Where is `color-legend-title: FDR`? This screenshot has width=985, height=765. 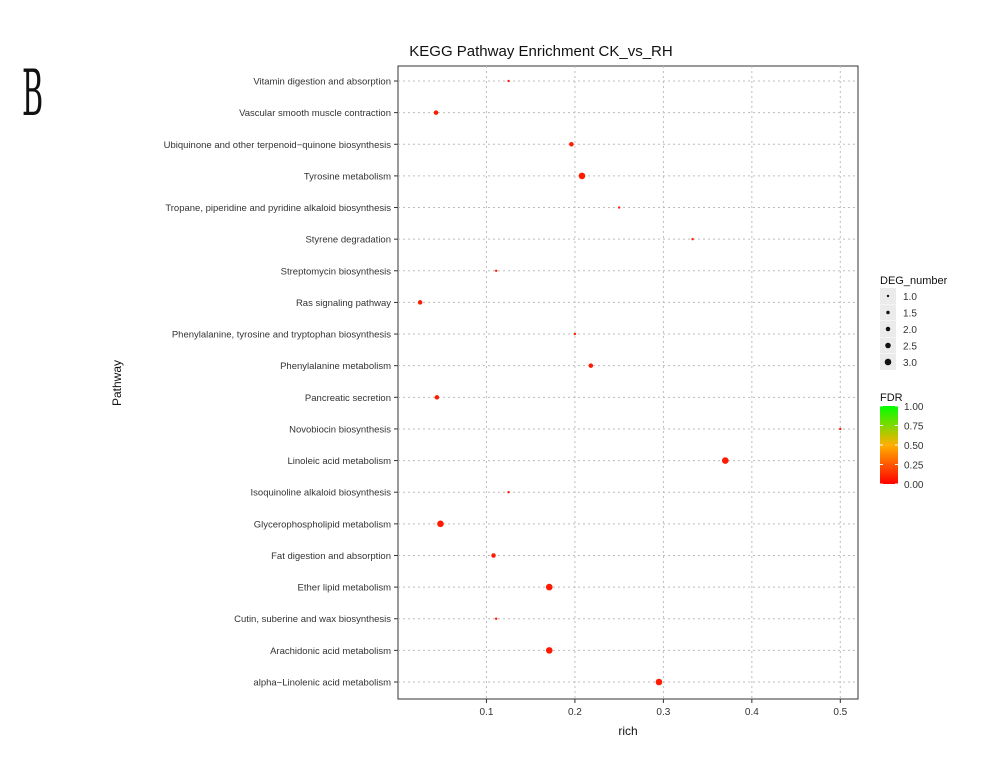 color-legend-title: FDR is located at coordinates (891, 398).